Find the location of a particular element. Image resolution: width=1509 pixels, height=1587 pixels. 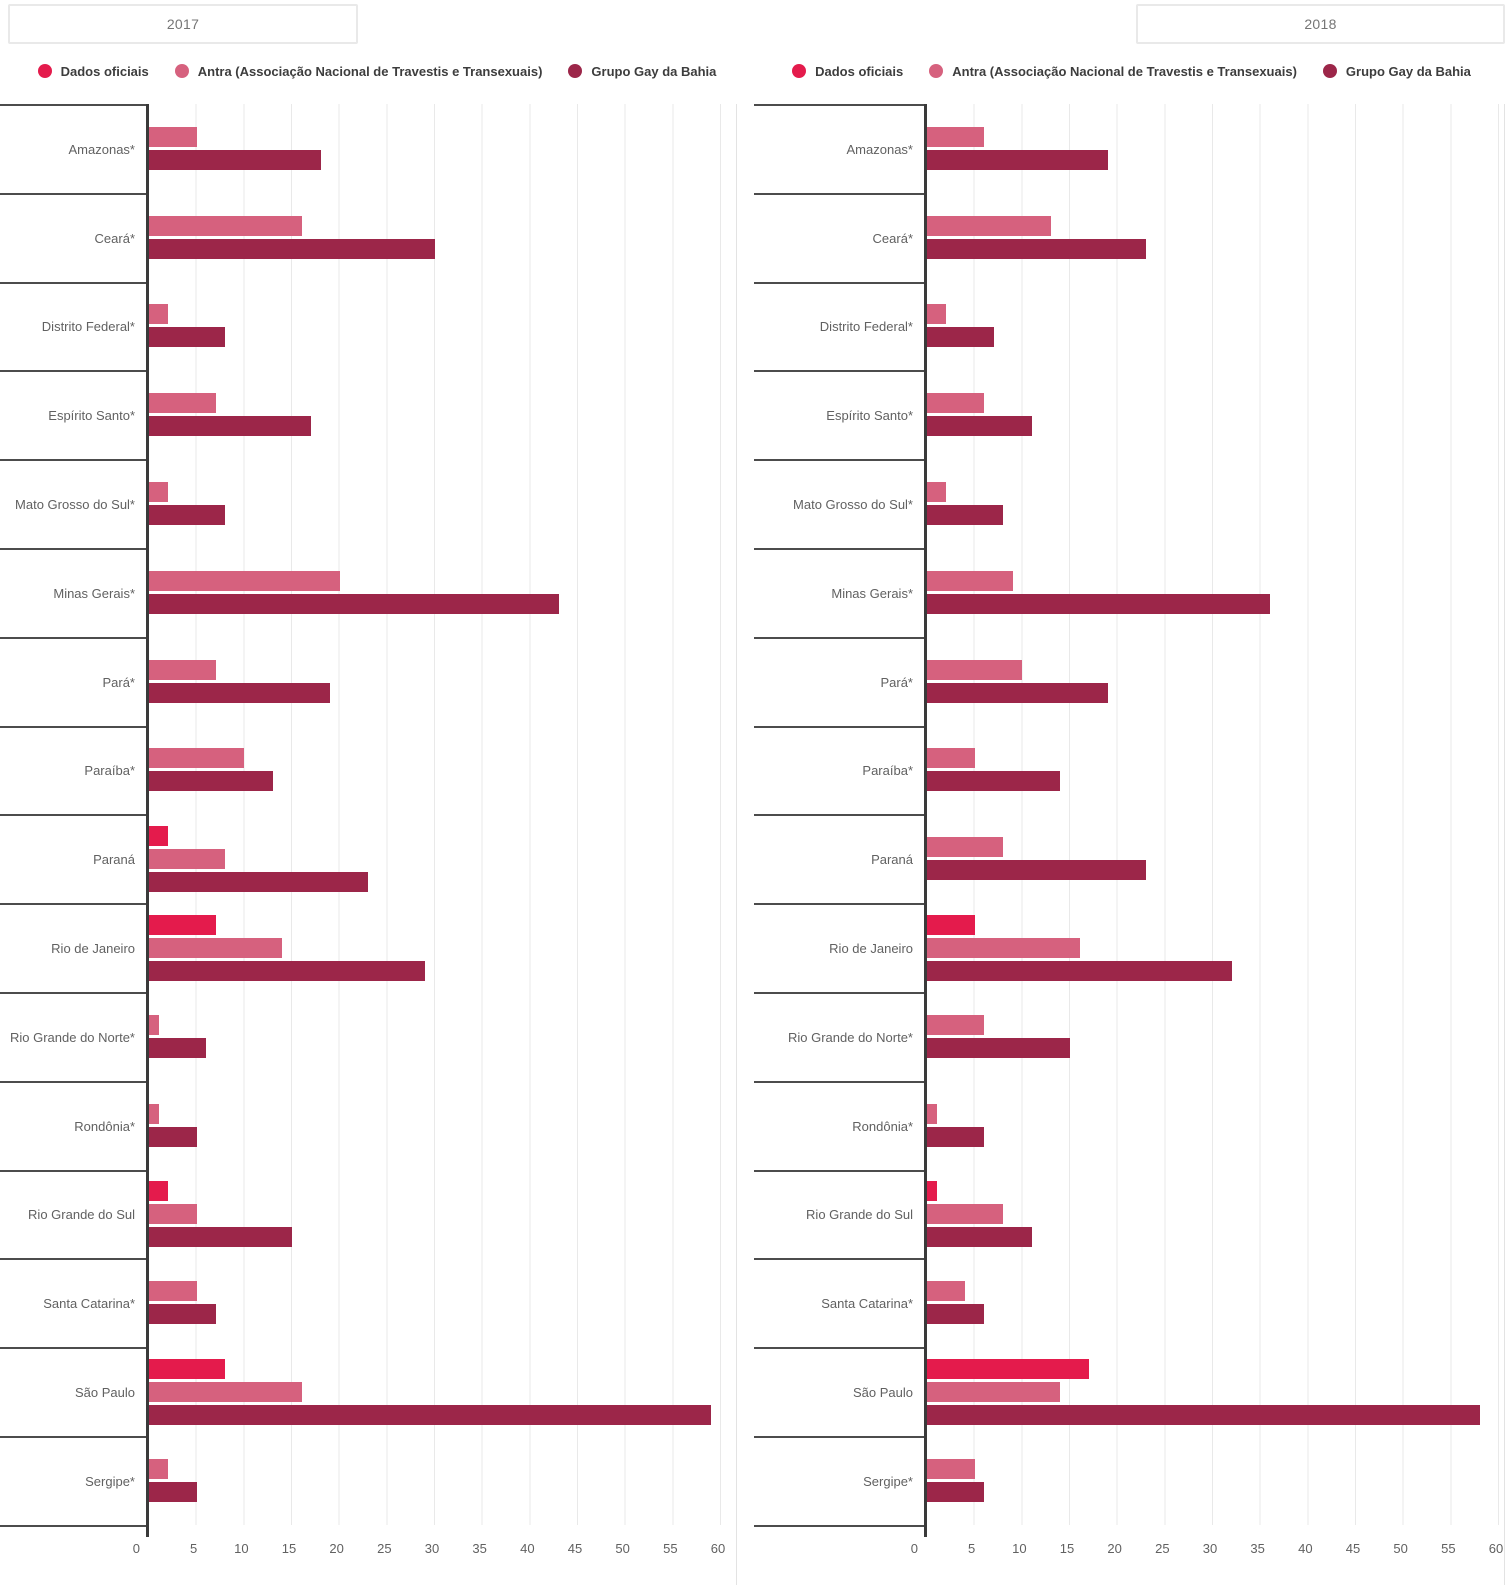

bar-antra-associacao-nacional-de-travestis-e-transexuais-santa-catarina is located at coordinates (946, 1291).